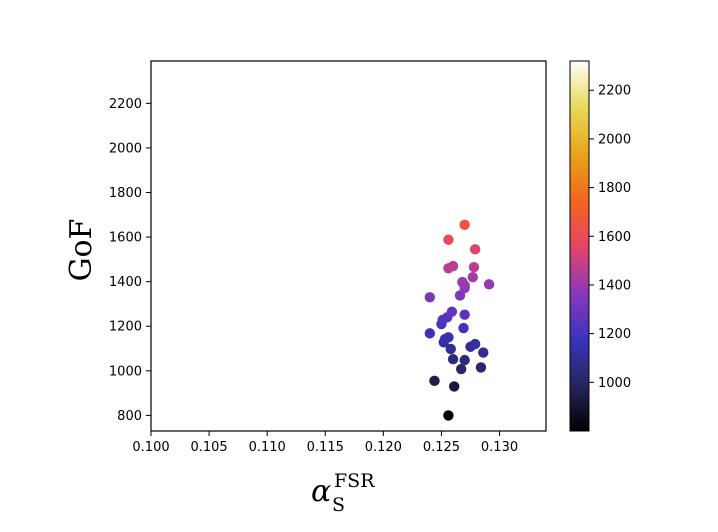 This screenshot has height=532, width=718. I want to click on y-axis-ticks: 800 1000 1200 1400 1600 1800 2000 2200, so click(130, 260).